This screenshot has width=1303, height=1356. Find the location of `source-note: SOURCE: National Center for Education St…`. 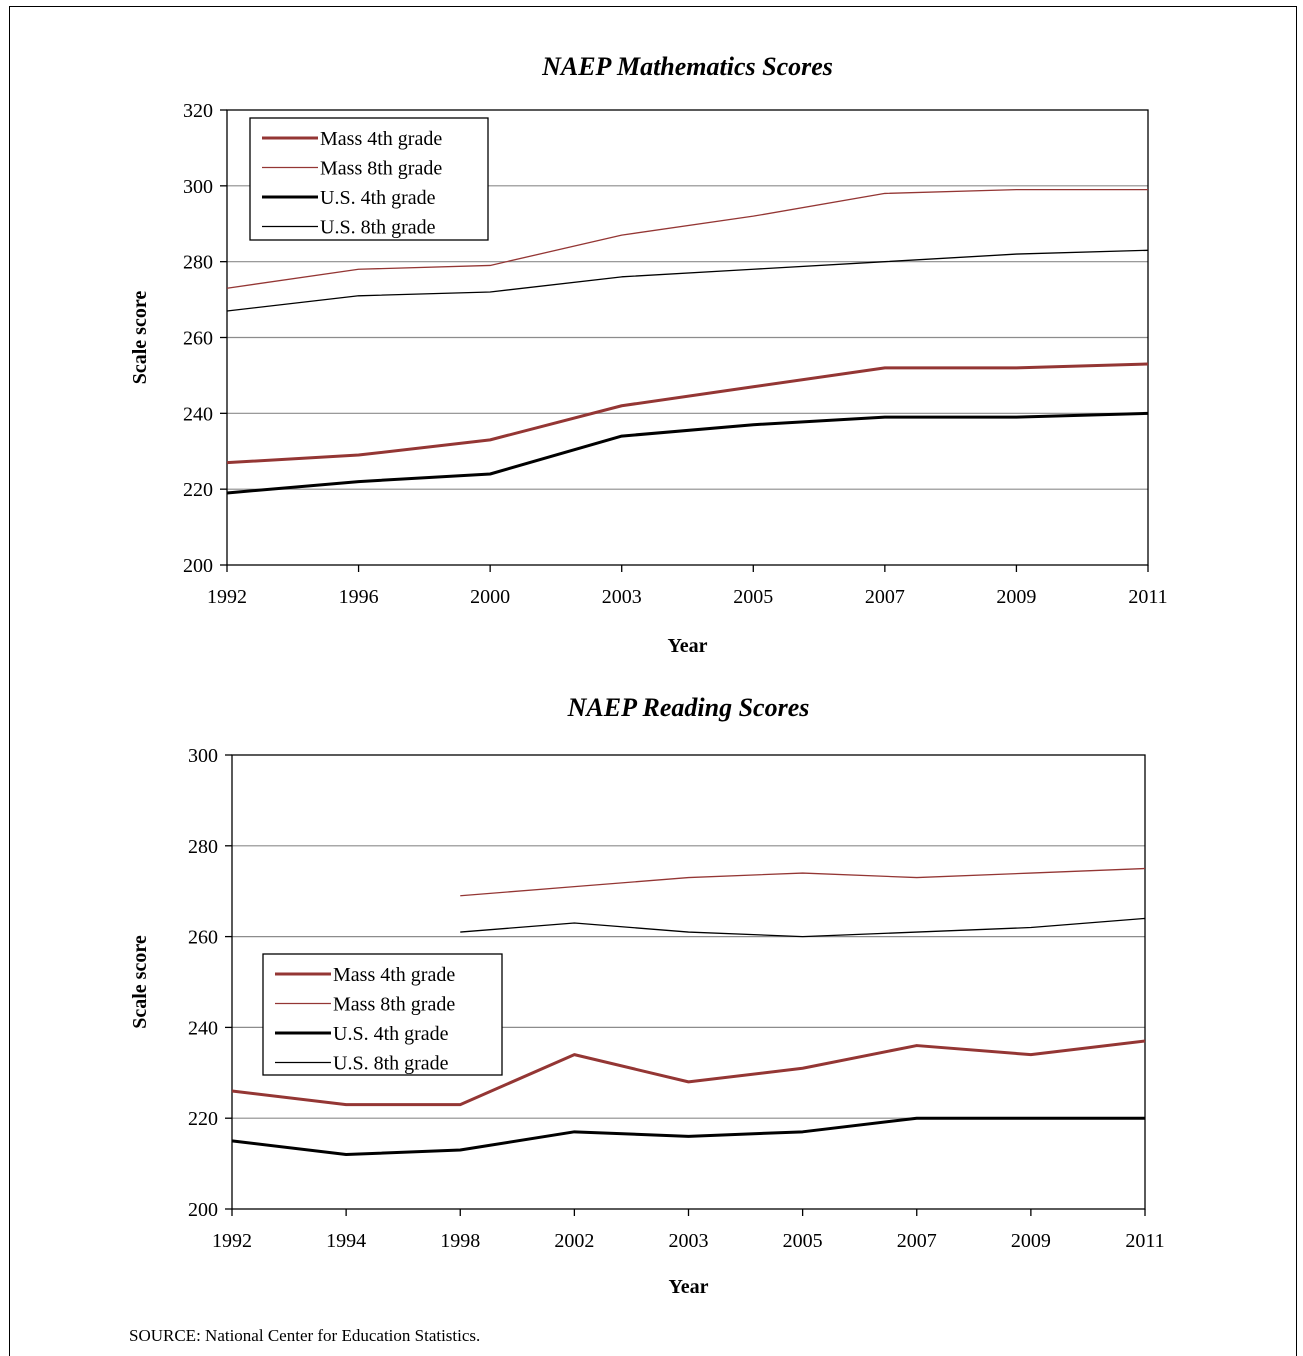

source-note: SOURCE: National Center for Education St… is located at coordinates (304, 1336).